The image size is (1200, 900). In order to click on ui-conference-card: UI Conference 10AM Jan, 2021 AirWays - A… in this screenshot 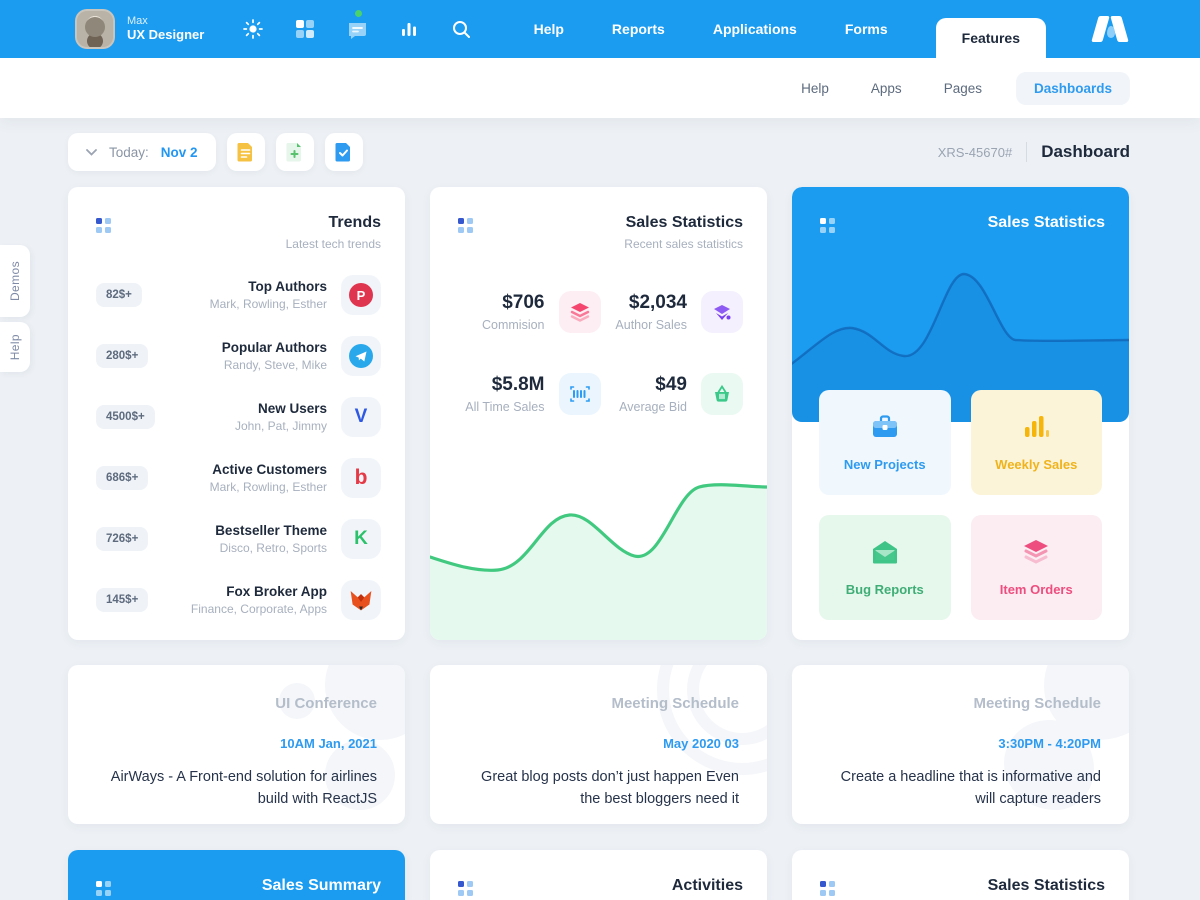, I will do `click(236, 744)`.